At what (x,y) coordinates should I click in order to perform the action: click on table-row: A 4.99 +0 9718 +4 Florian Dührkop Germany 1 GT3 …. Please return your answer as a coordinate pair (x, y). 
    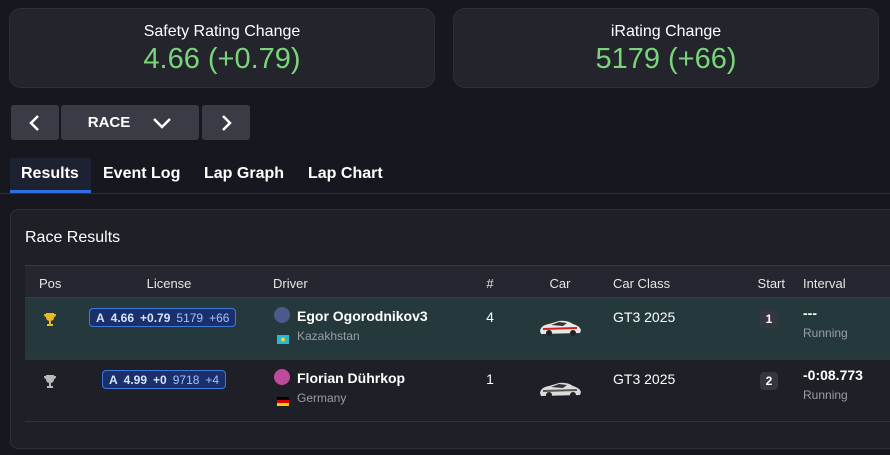
    Looking at the image, I should click on (457, 391).